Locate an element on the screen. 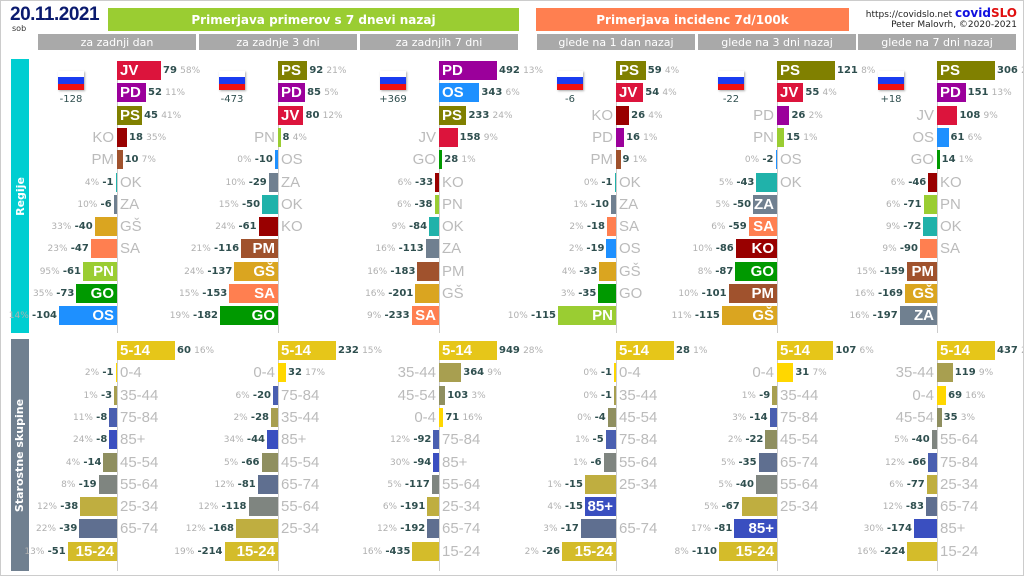  bar-value: 2% -22 is located at coordinates (746, 440).